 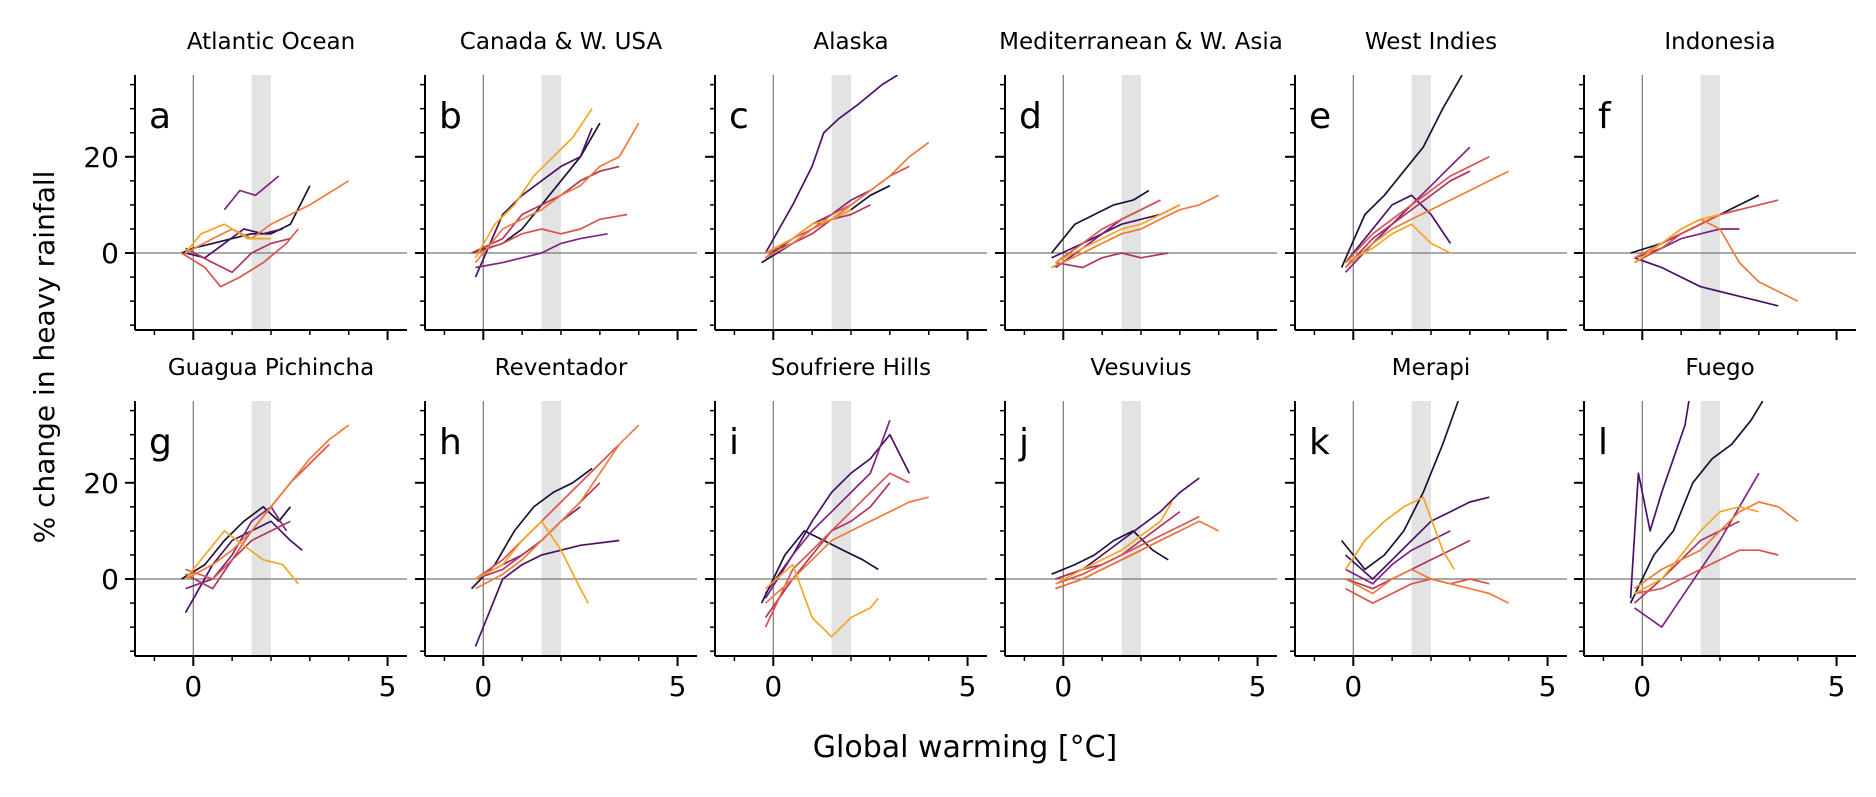 I want to click on panel-letter: j, so click(x=1023, y=442).